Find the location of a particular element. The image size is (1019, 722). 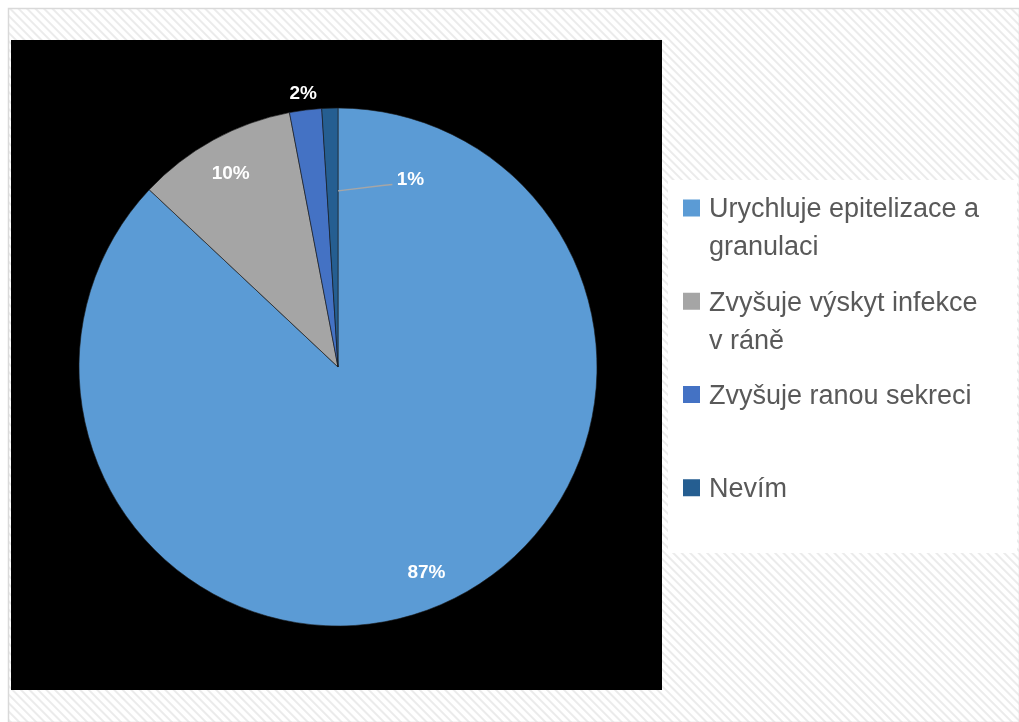

data-label: 10% is located at coordinates (230, 172).